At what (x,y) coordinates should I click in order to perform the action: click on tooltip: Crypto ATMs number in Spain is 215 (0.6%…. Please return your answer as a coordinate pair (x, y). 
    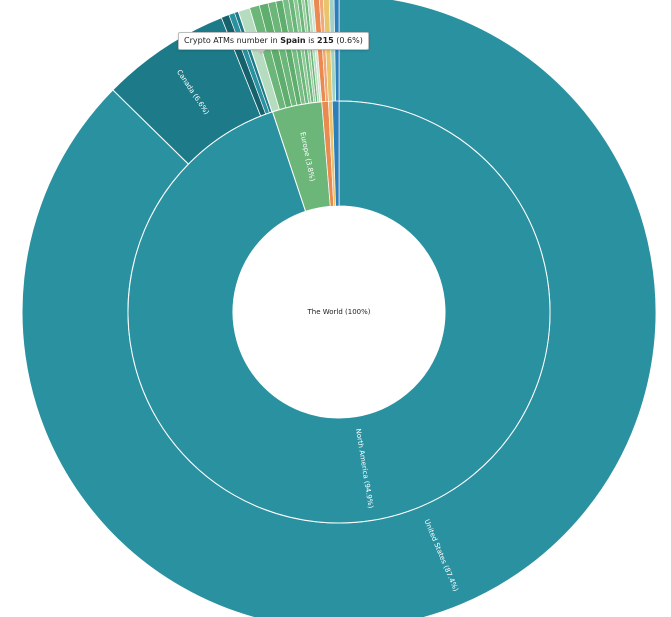
    Looking at the image, I should click on (273, 41).